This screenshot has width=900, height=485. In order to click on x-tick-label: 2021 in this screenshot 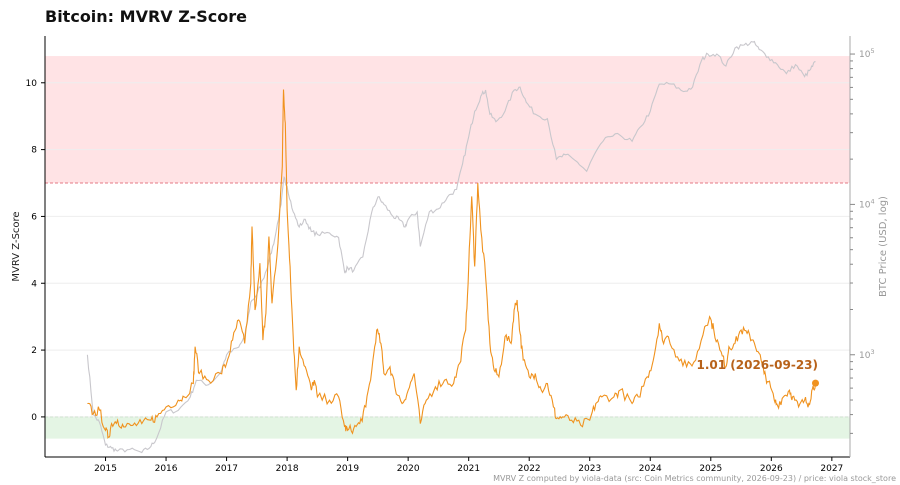, I will do `click(468, 469)`.